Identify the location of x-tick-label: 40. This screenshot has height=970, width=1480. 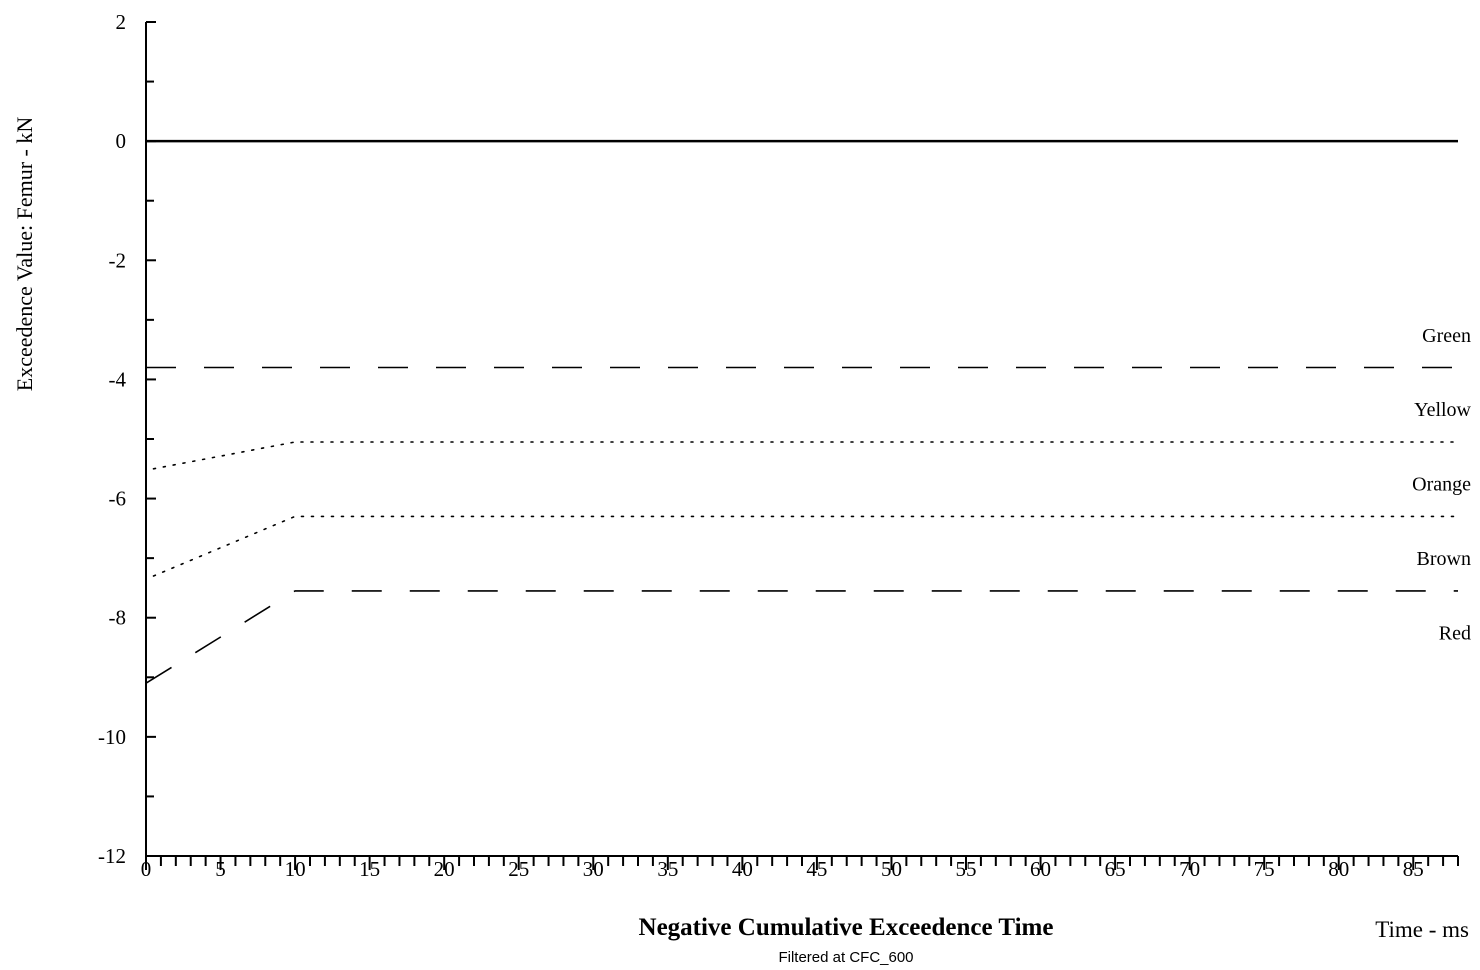
(742, 869).